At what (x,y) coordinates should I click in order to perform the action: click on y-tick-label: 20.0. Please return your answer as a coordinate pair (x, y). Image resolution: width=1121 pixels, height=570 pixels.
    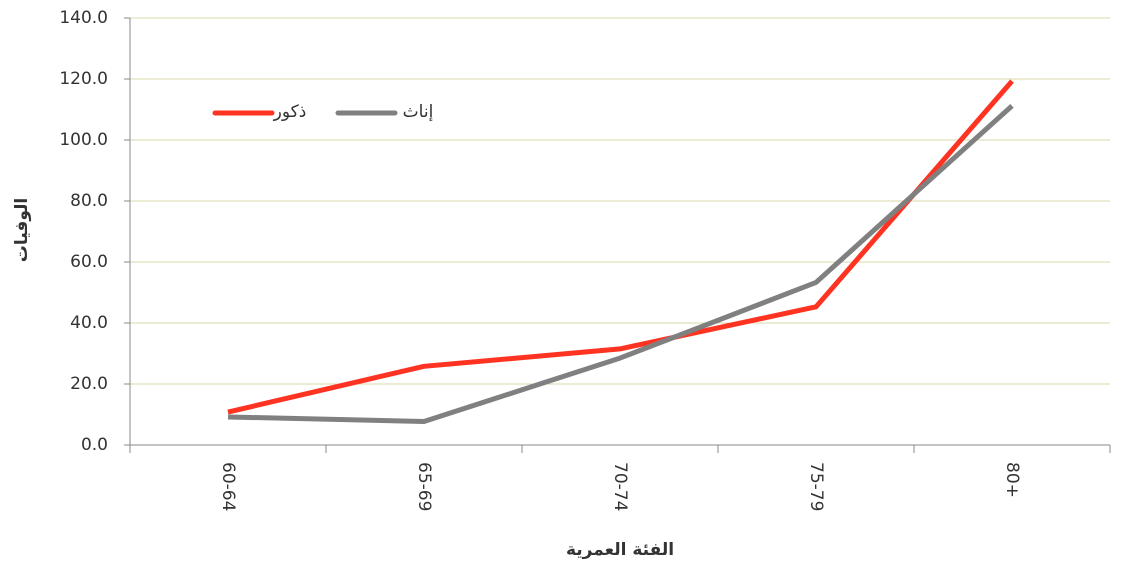
    Looking at the image, I should click on (89, 384).